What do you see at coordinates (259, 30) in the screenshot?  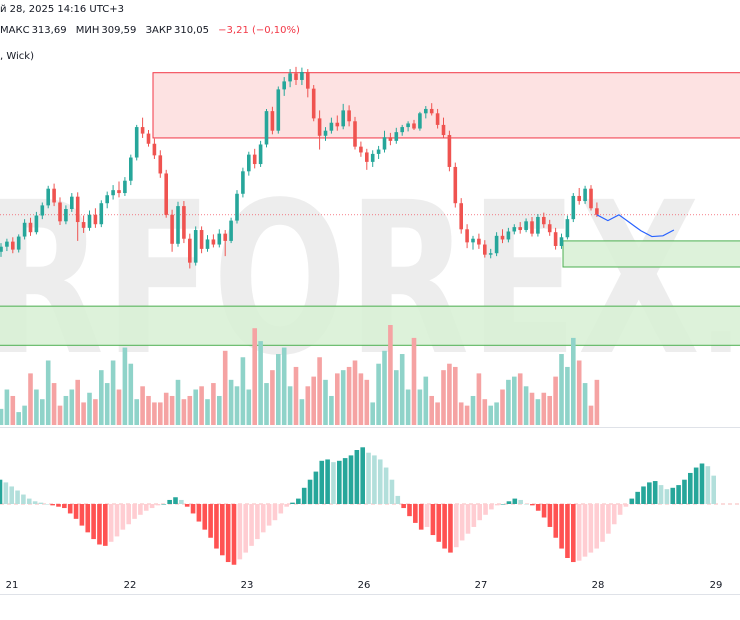 I see `change-value: −3,21 (−0,10%)` at bounding box center [259, 30].